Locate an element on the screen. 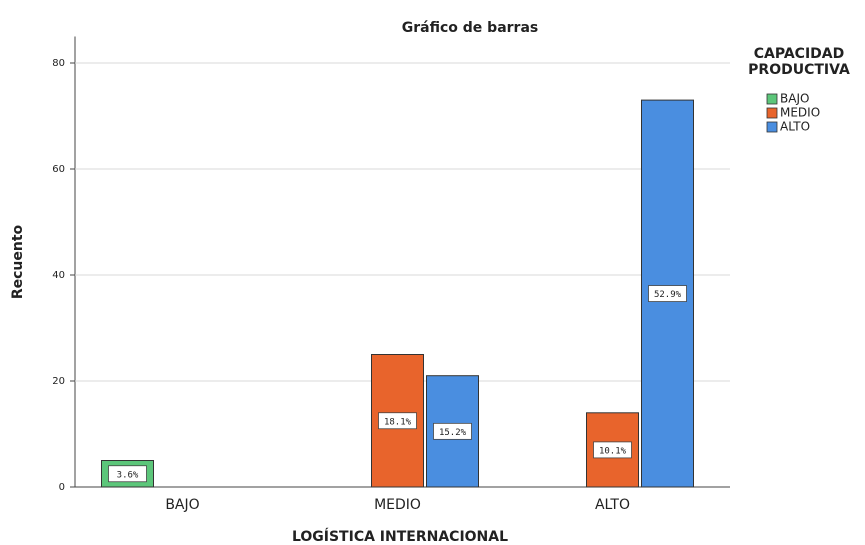 This screenshot has height=545, width=865. legend-label: MEDIO is located at coordinates (800, 113).